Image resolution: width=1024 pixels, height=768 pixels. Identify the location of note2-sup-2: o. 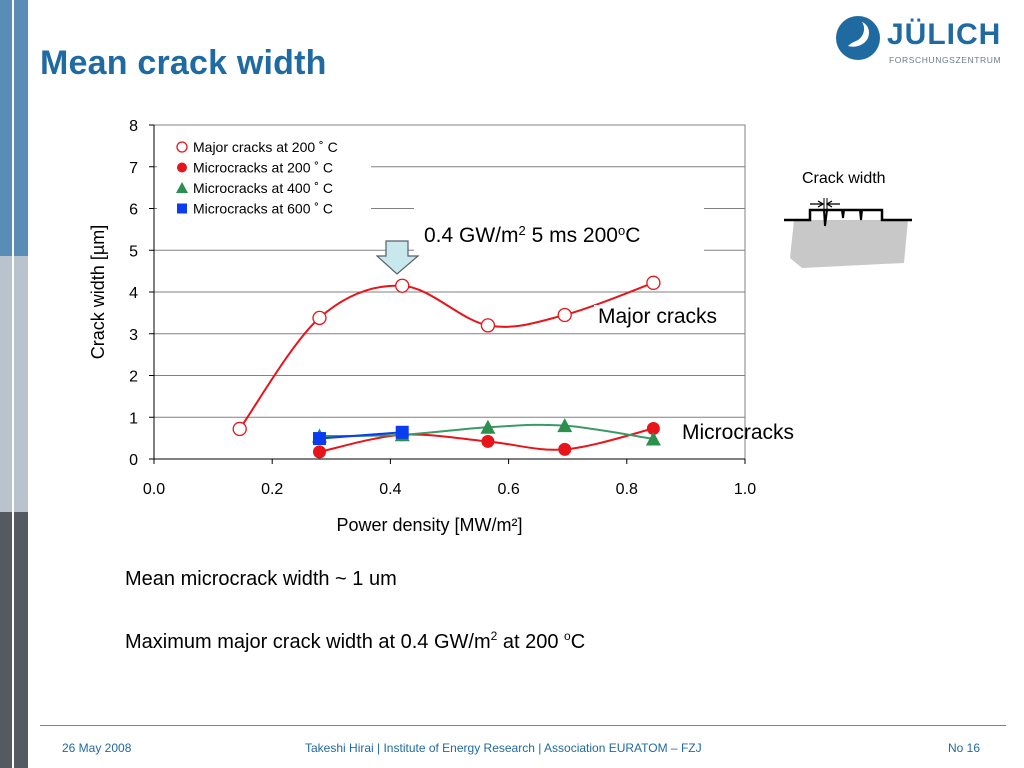
(567, 636).